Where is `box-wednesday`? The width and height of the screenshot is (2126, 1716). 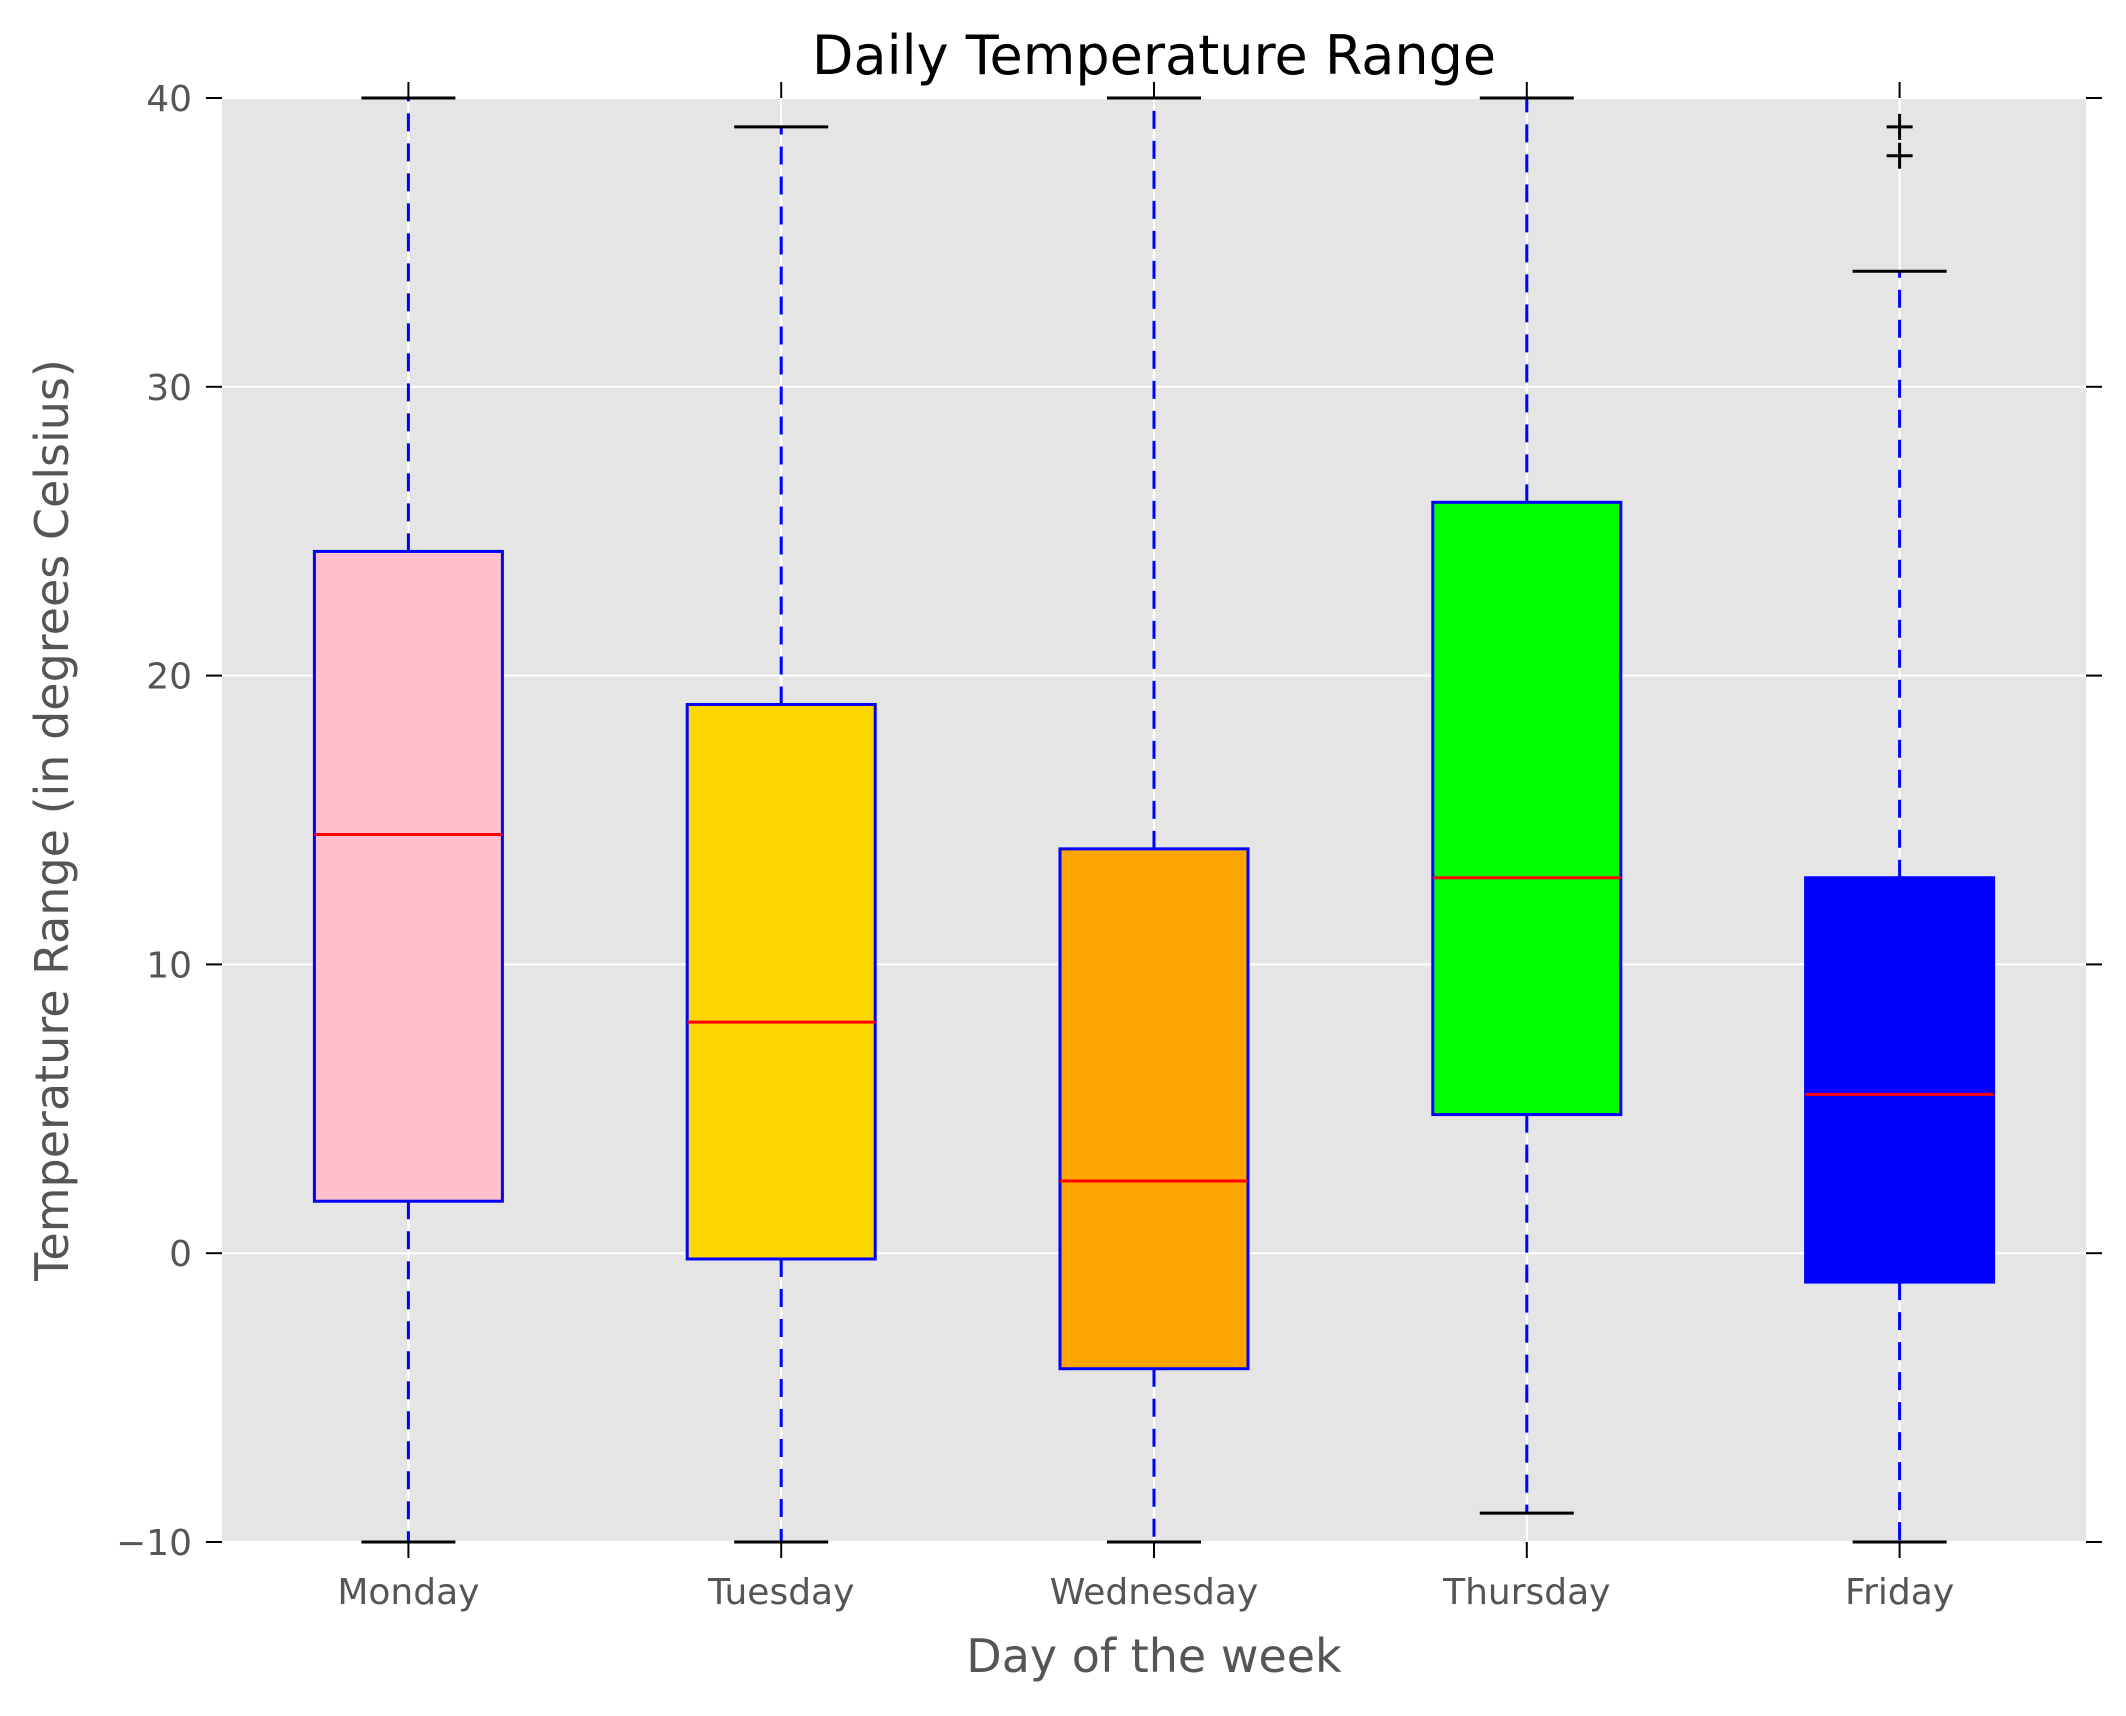 box-wednesday is located at coordinates (1154, 820).